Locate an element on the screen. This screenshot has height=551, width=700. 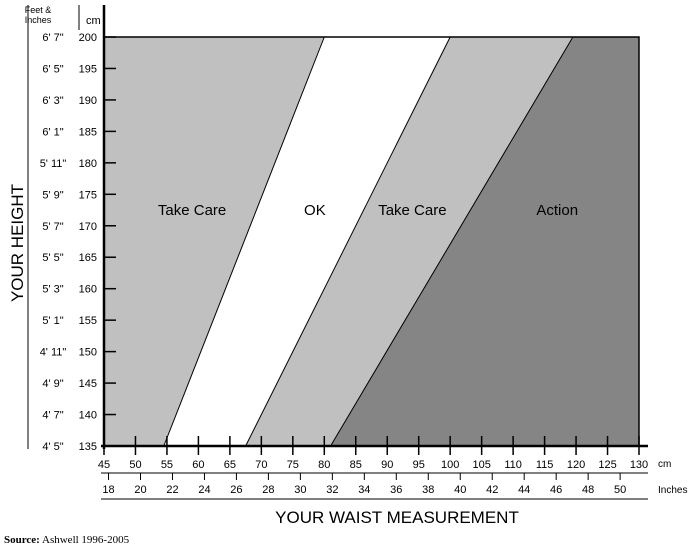
y-tick-label-feet-4: 5' 1" is located at coordinates (52, 321).